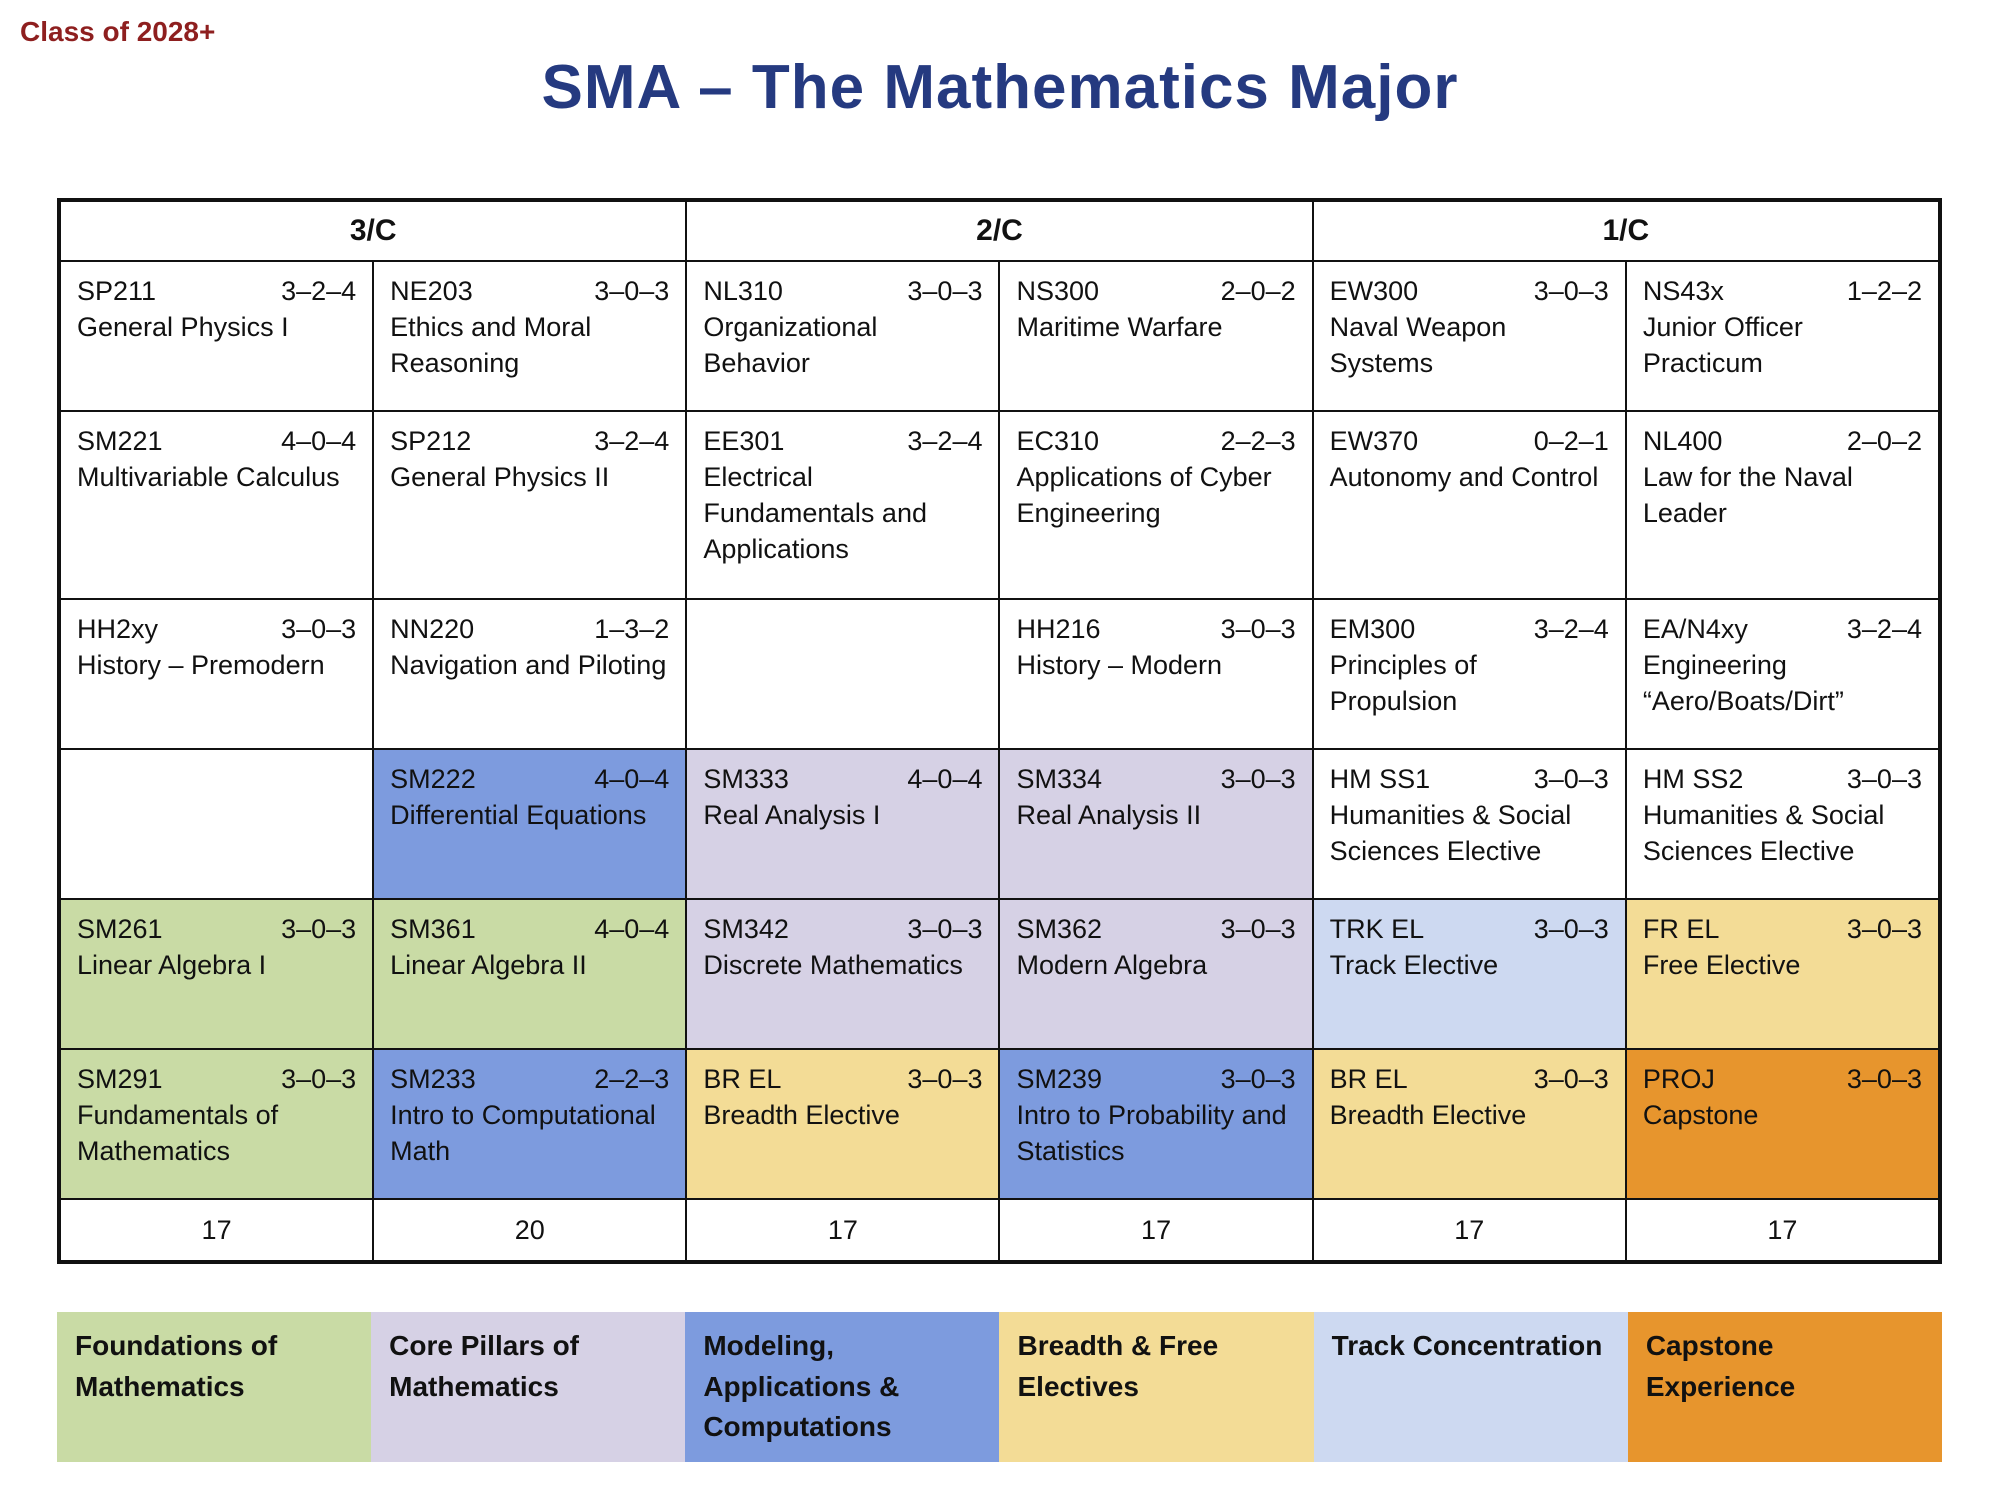 This screenshot has height=1500, width=2000. I want to click on course-title: Modern Algebra, so click(1112, 964).